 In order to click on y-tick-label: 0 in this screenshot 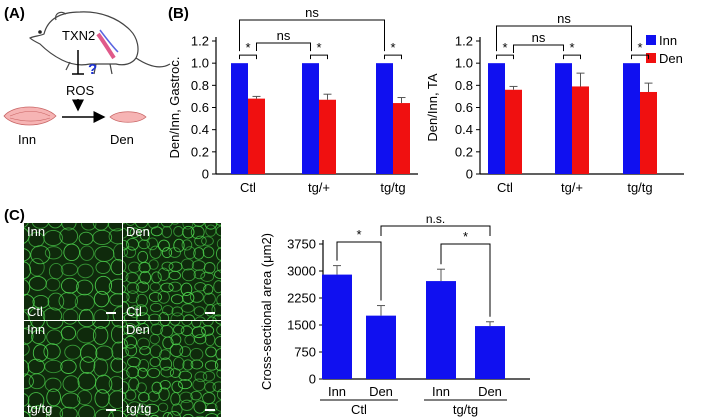, I will do `click(205, 174)`.